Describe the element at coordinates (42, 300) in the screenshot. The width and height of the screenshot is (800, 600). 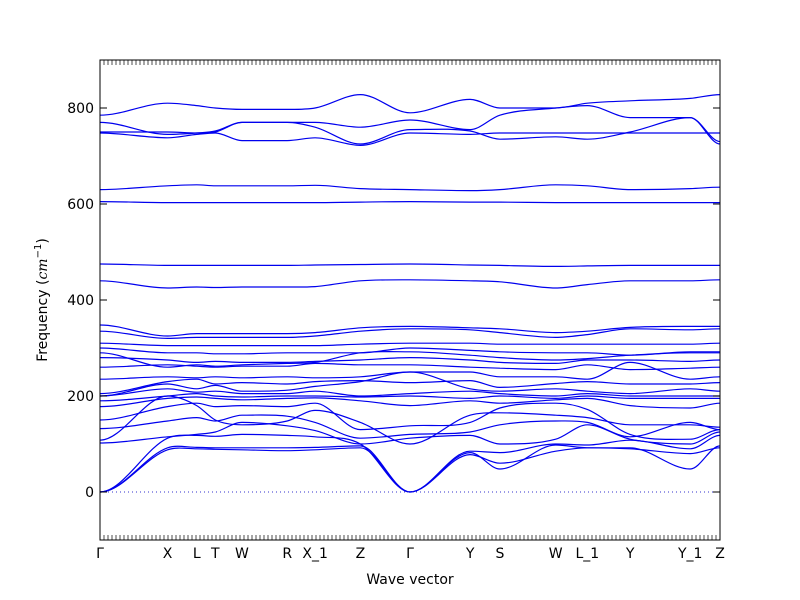
I see `y-axis-label: Frequency (cm−1)` at that location.